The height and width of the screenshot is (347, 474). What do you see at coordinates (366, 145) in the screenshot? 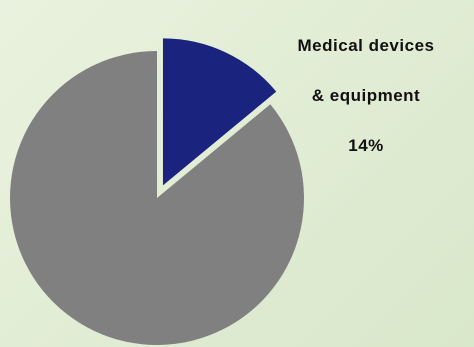
I see `slice-label-line-3: 14%` at bounding box center [366, 145].